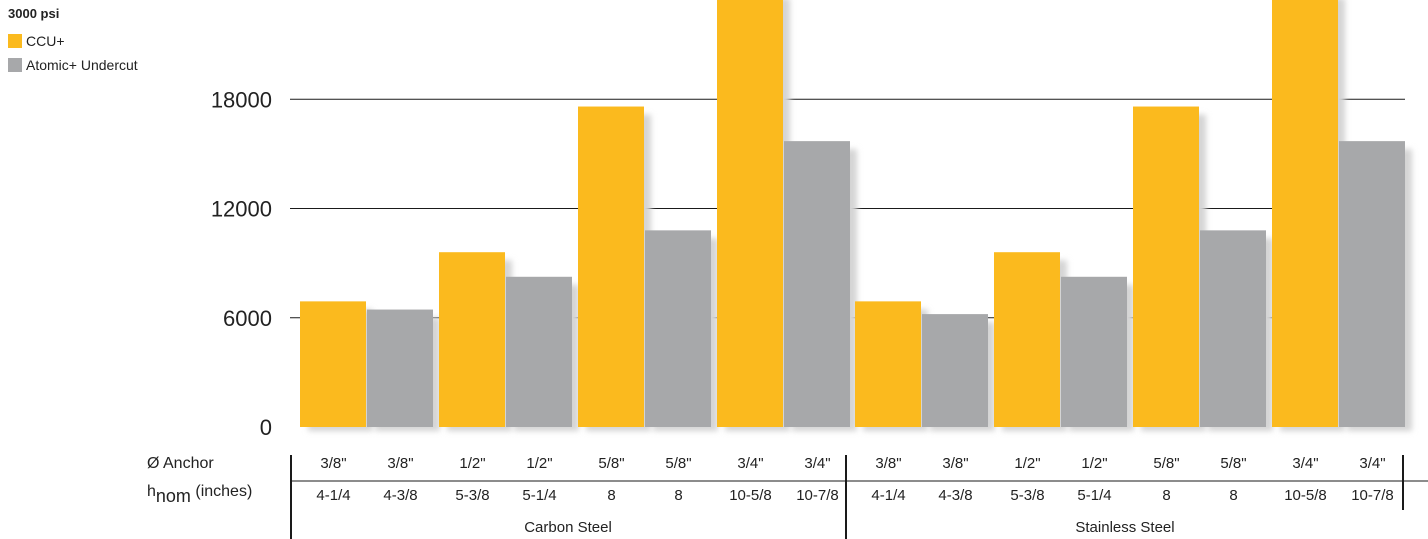  Describe the element at coordinates (45, 41) in the screenshot. I see `legend-label-ccu: CCU+` at that location.